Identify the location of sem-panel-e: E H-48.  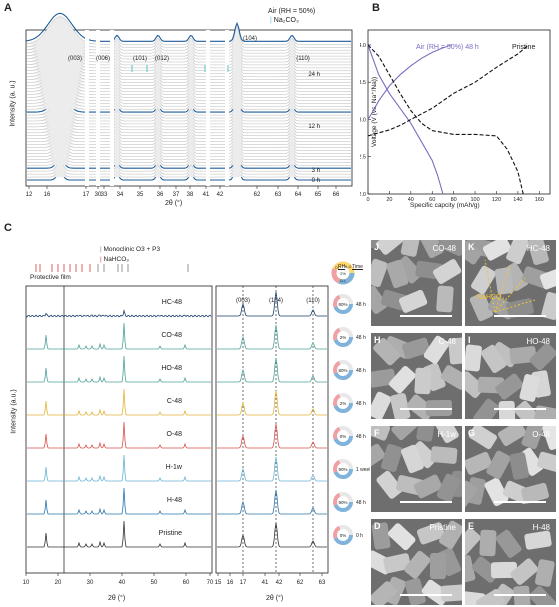
(510, 562).